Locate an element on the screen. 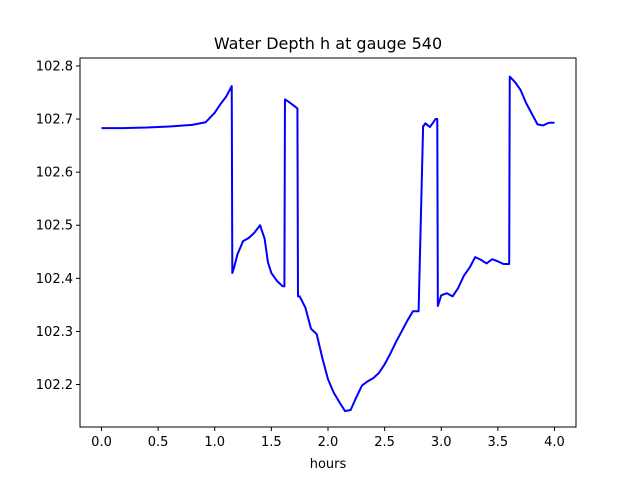 This screenshot has height=480, width=640. y-tick-label: 102.8 is located at coordinates (54, 66).